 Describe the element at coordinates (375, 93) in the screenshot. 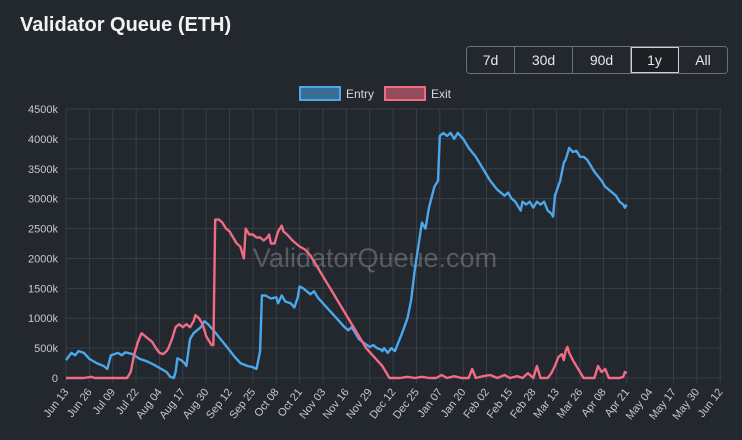

I see `chart-legend: Entry Exit` at that location.